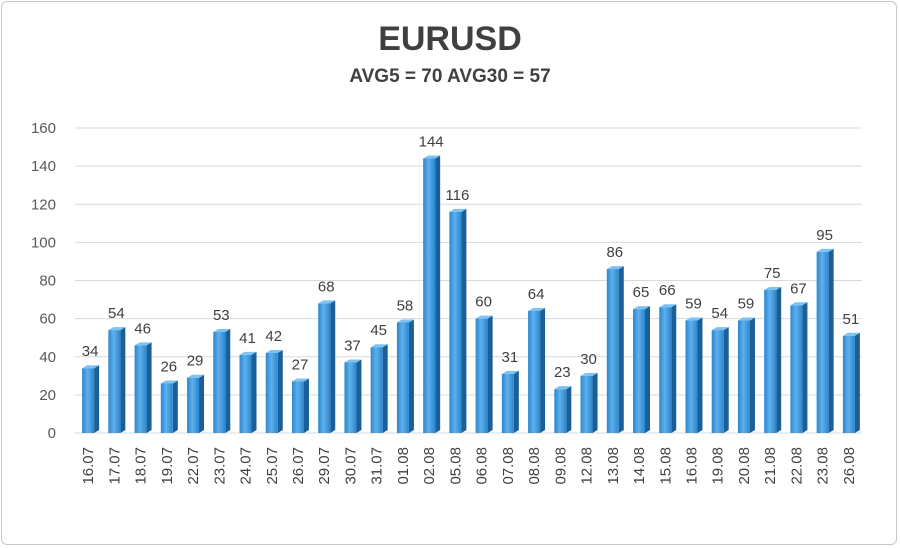 This screenshot has width=900, height=548. Describe the element at coordinates (639, 466) in the screenshot. I see `x-tick-label: 14.08` at that location.